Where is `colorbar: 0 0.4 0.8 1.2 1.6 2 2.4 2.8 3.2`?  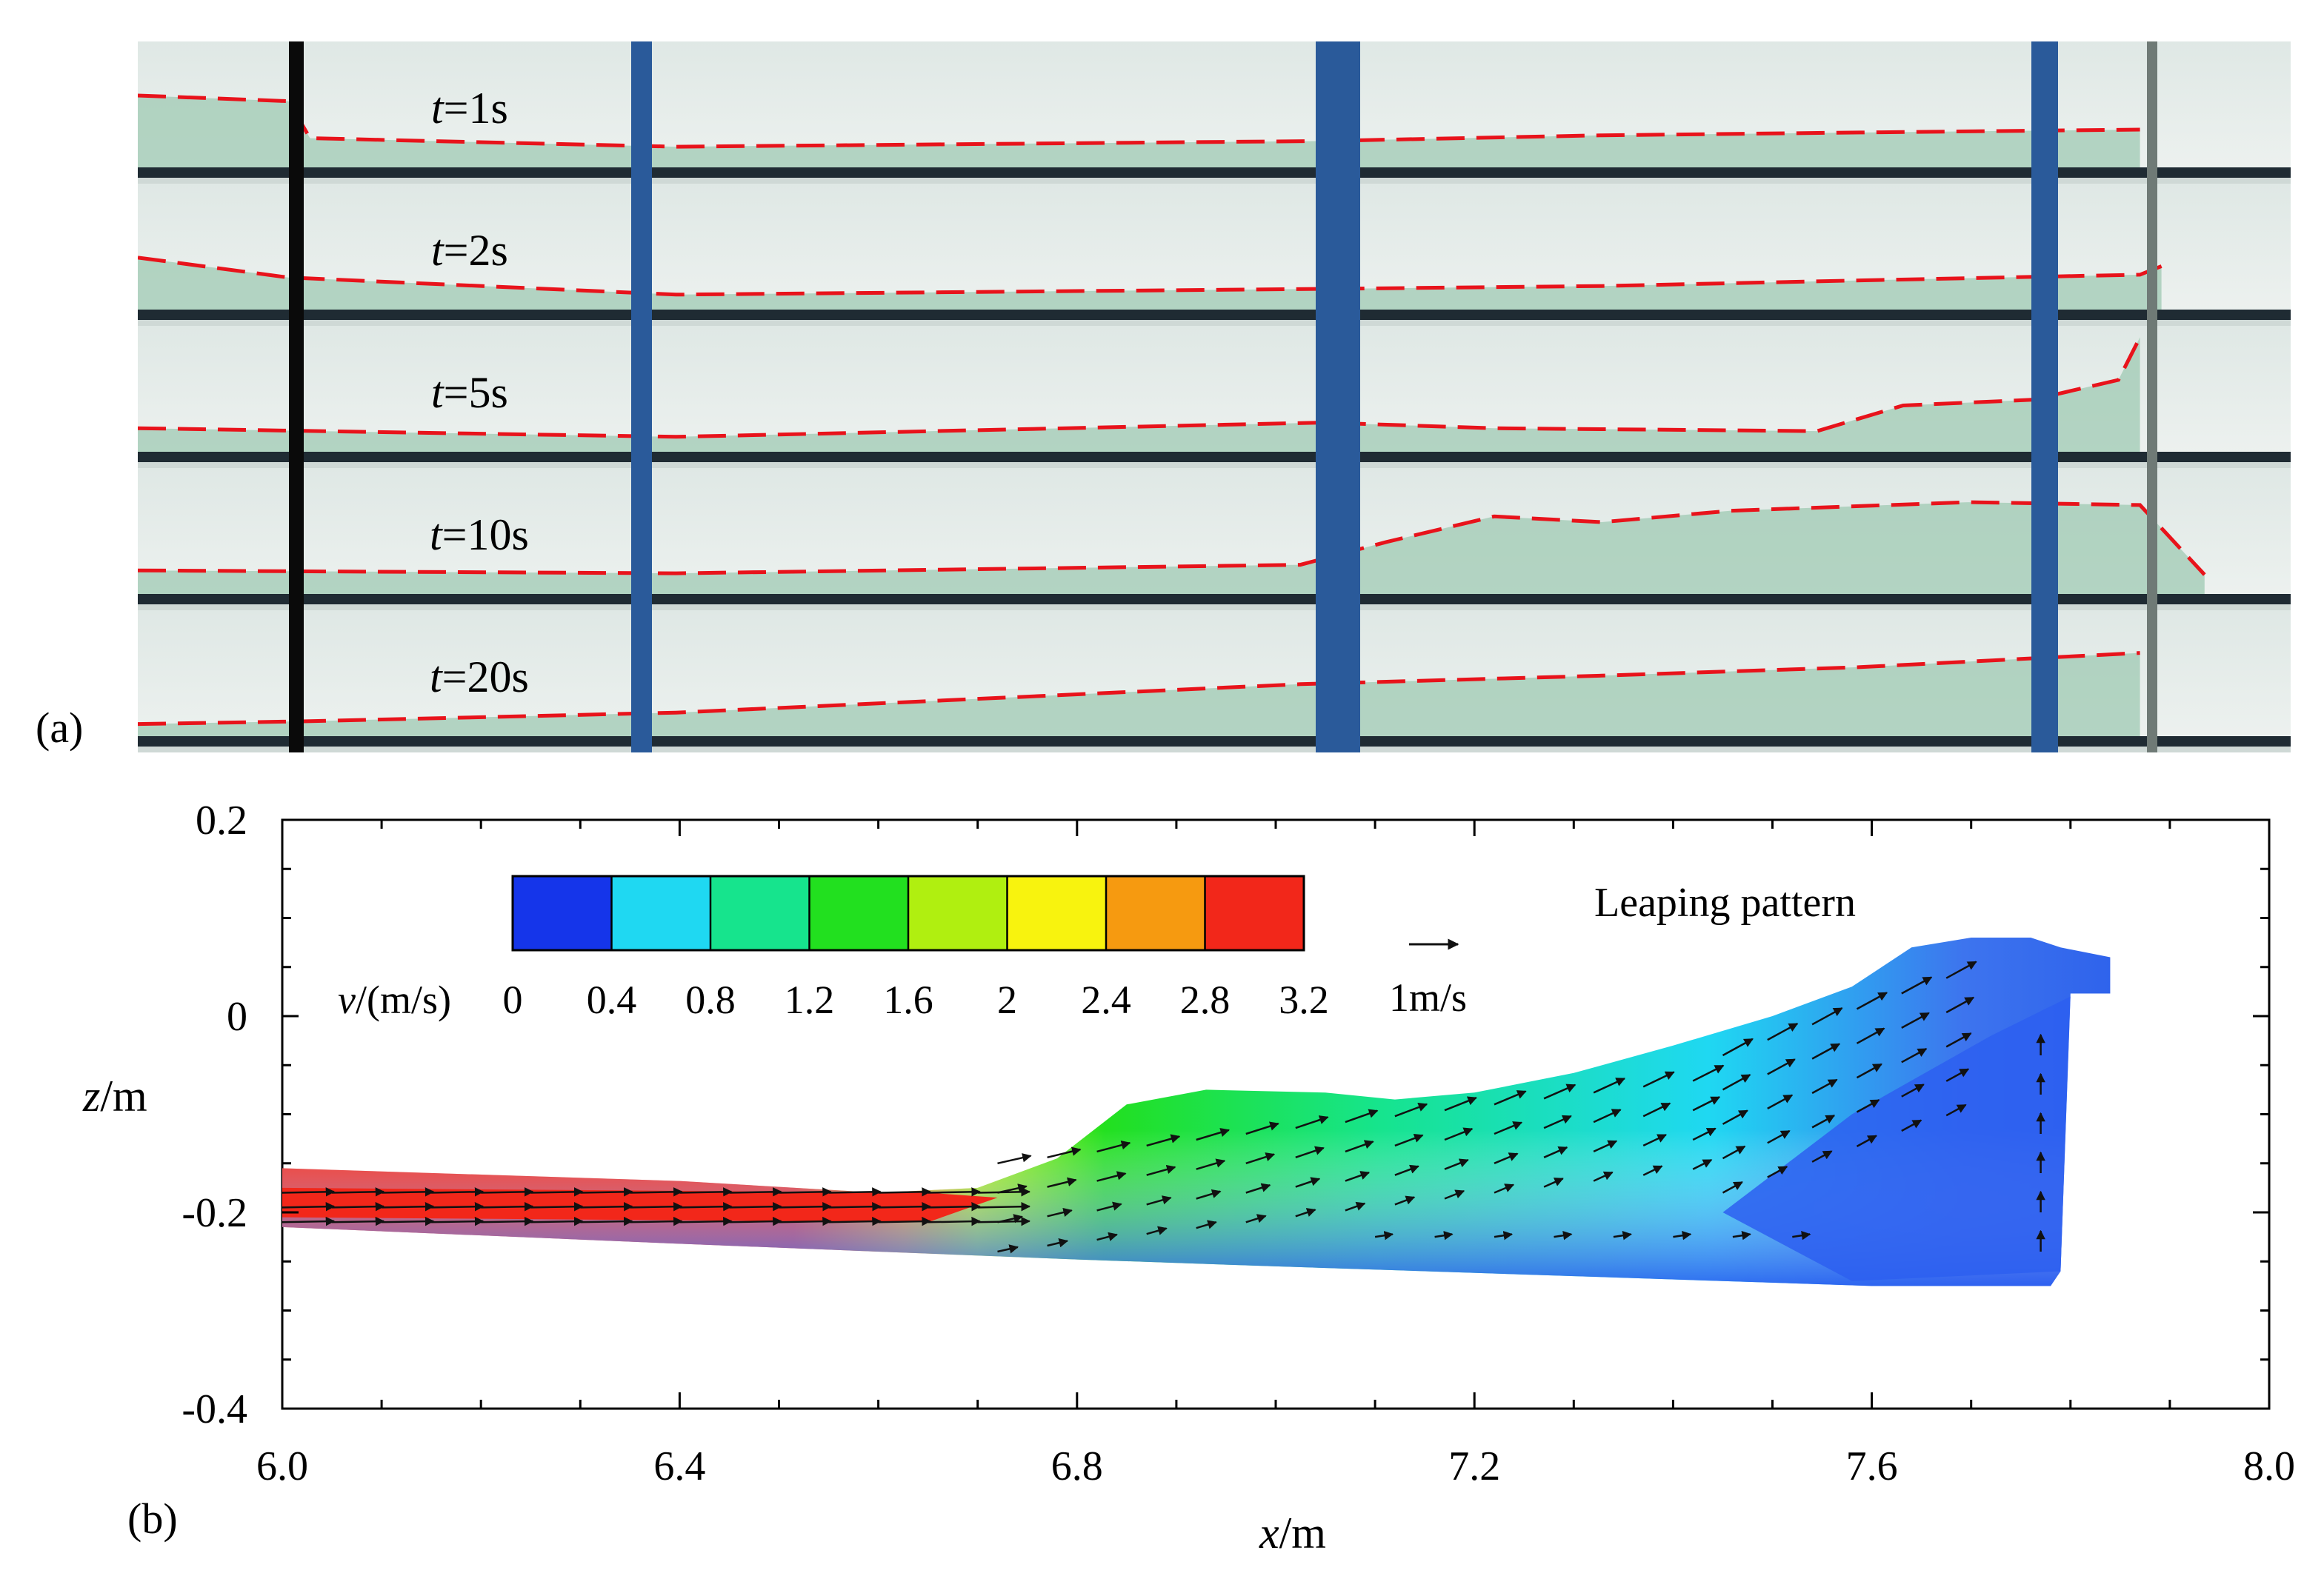 colorbar: 0 0.4 0.8 1.2 1.6 2 2.4 2.8 3.2 is located at coordinates (916, 949).